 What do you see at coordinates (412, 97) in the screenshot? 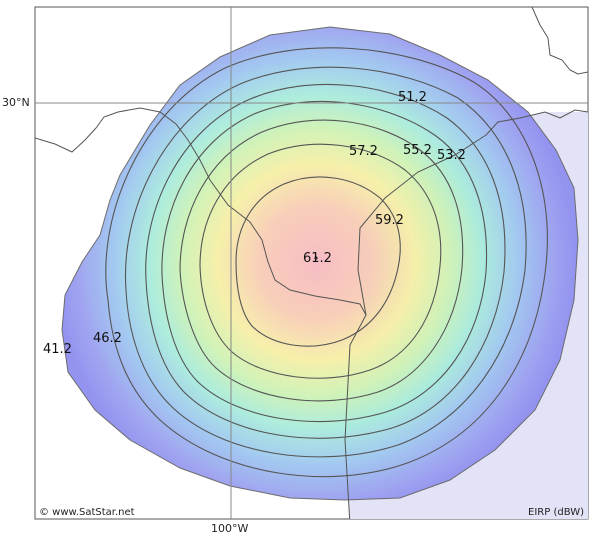
I see `contour-label-51-2: 51.2` at bounding box center [412, 97].